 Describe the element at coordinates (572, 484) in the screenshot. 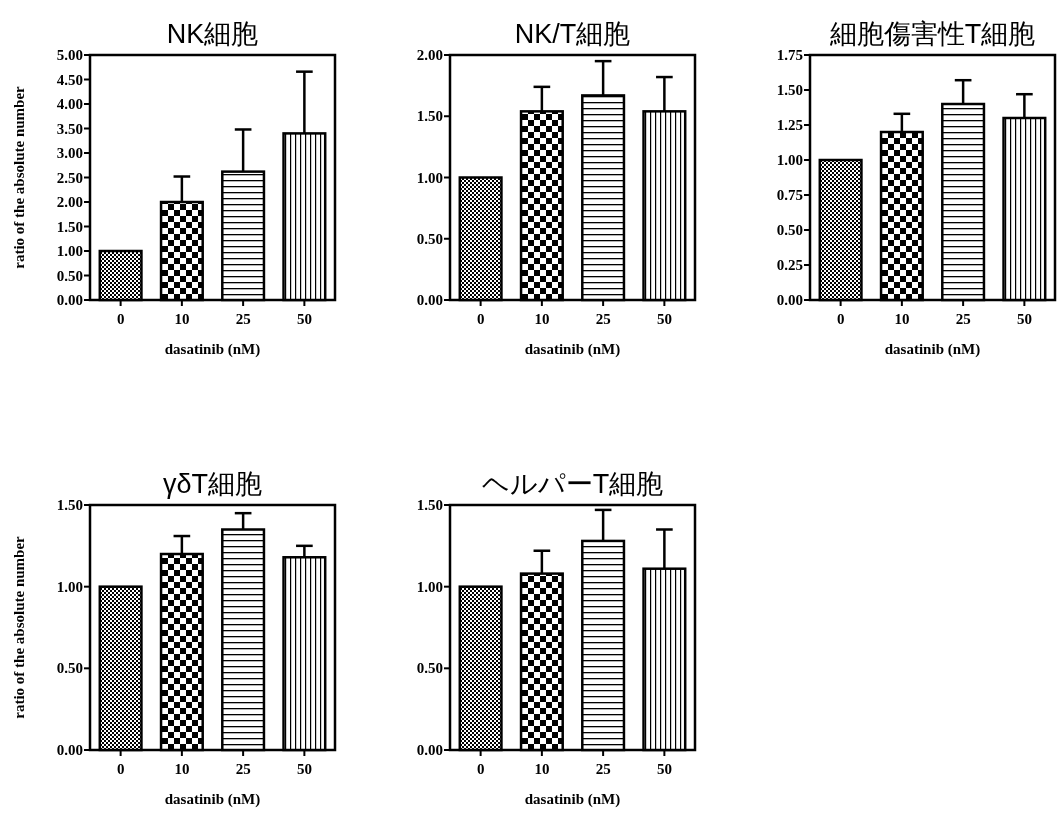

I see `chart-title: ヘルパーT細胞` at that location.